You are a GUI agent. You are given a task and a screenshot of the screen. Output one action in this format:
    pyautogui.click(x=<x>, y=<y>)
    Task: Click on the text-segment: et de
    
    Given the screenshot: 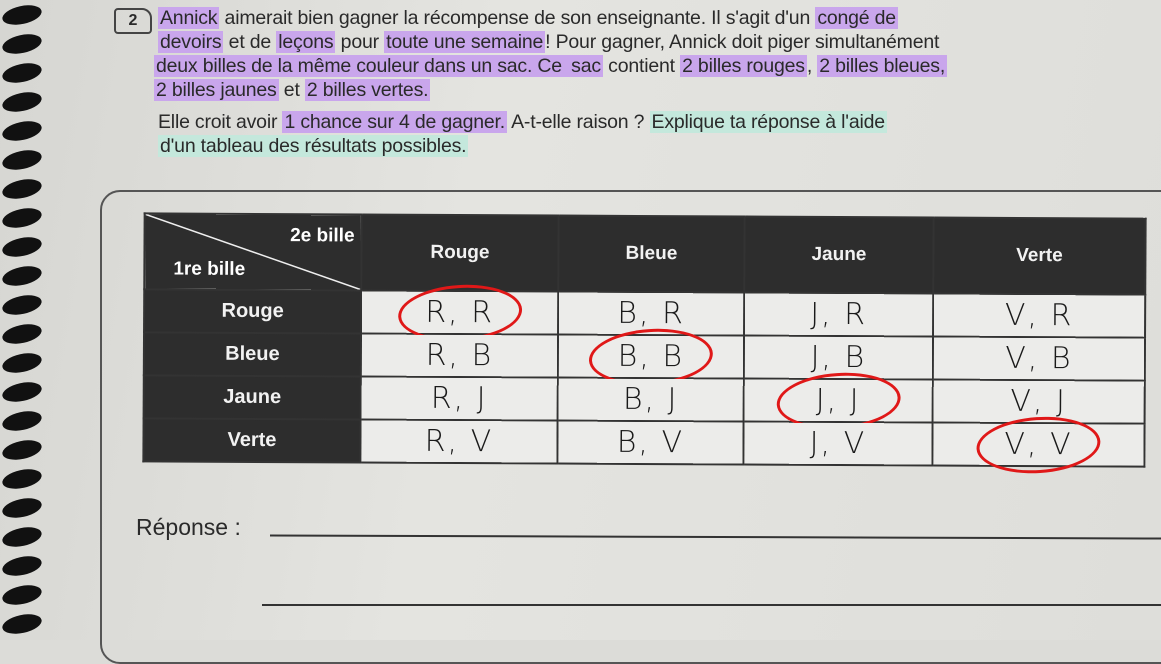 What is the action you would take?
    pyautogui.click(x=250, y=42)
    